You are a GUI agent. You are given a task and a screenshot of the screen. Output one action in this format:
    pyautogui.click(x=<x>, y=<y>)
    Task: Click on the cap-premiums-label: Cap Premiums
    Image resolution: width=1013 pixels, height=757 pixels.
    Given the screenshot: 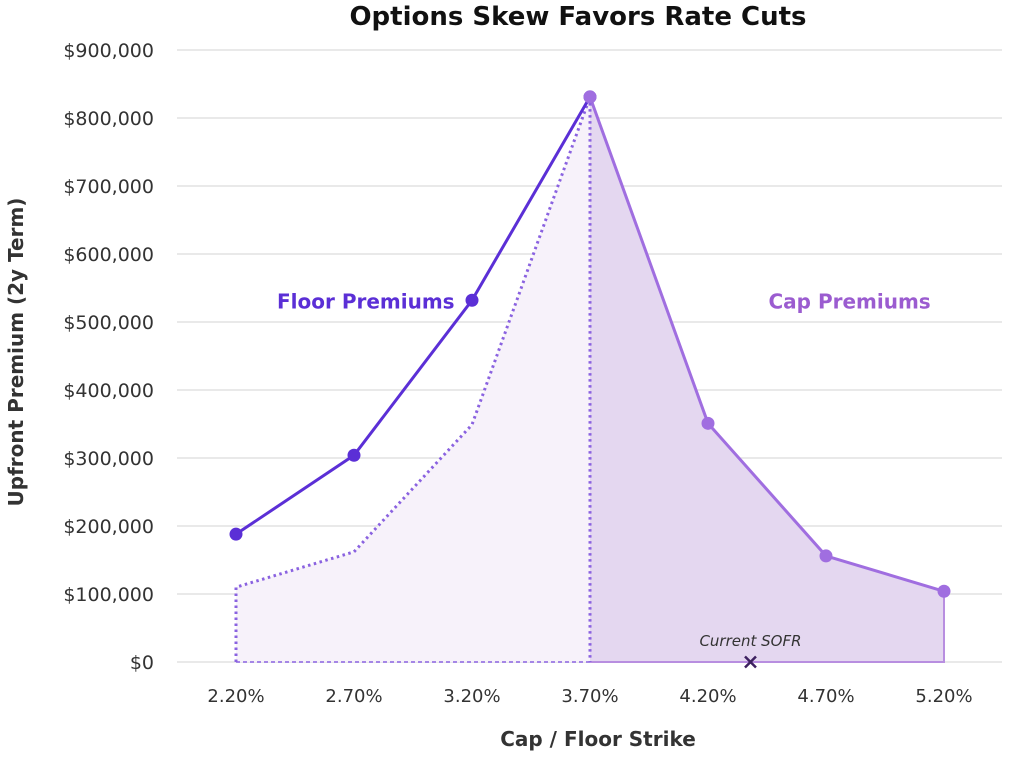 What is the action you would take?
    pyautogui.click(x=849, y=302)
    